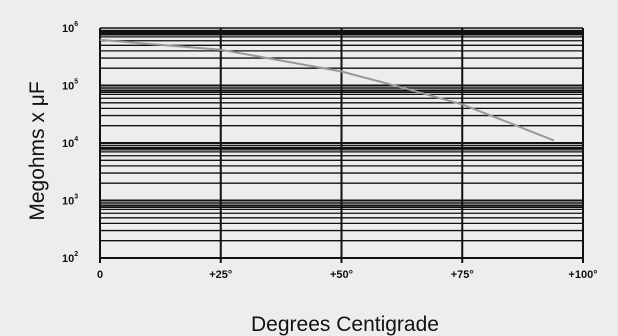 The image size is (618, 336). What do you see at coordinates (220, 275) in the screenshot?
I see `x-tick-label: +25°` at bounding box center [220, 275].